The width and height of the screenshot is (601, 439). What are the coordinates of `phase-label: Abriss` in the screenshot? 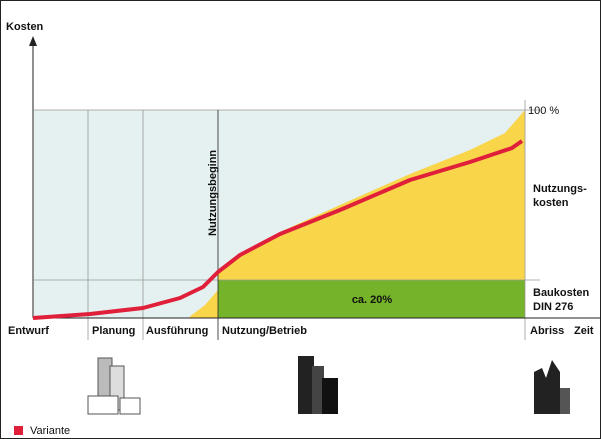 It's located at (547, 331).